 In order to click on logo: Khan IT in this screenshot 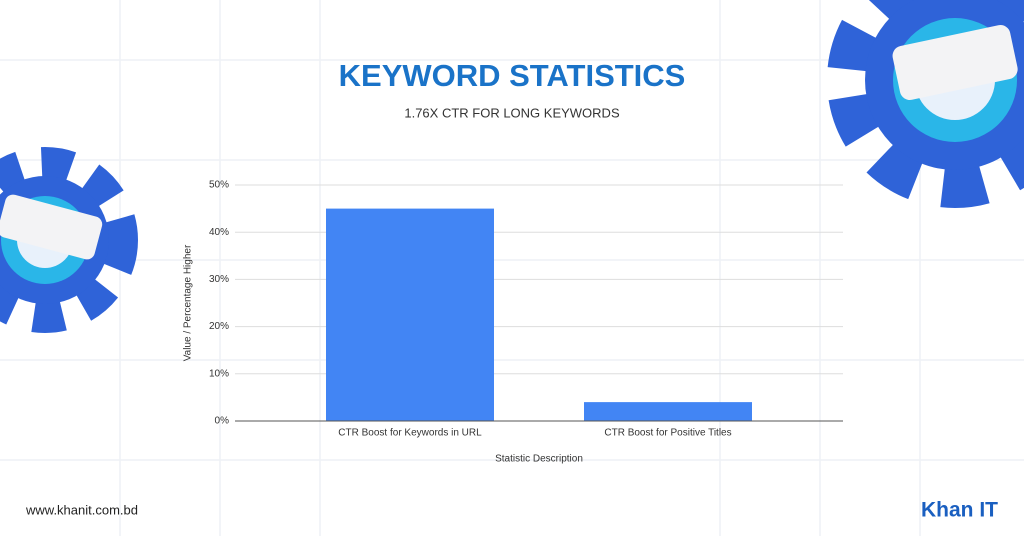, I will do `click(959, 510)`.